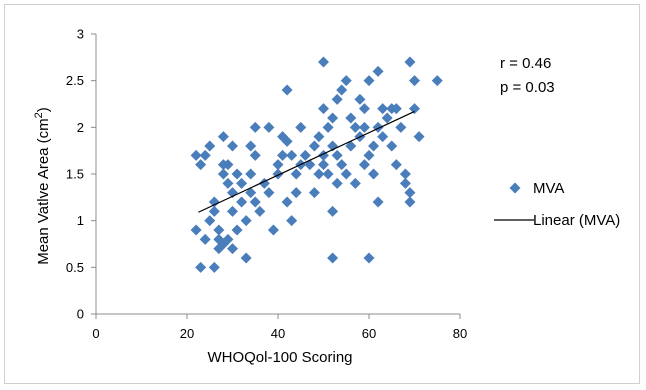  Describe the element at coordinates (278, 333) in the screenshot. I see `x-tick-label: 40` at that location.